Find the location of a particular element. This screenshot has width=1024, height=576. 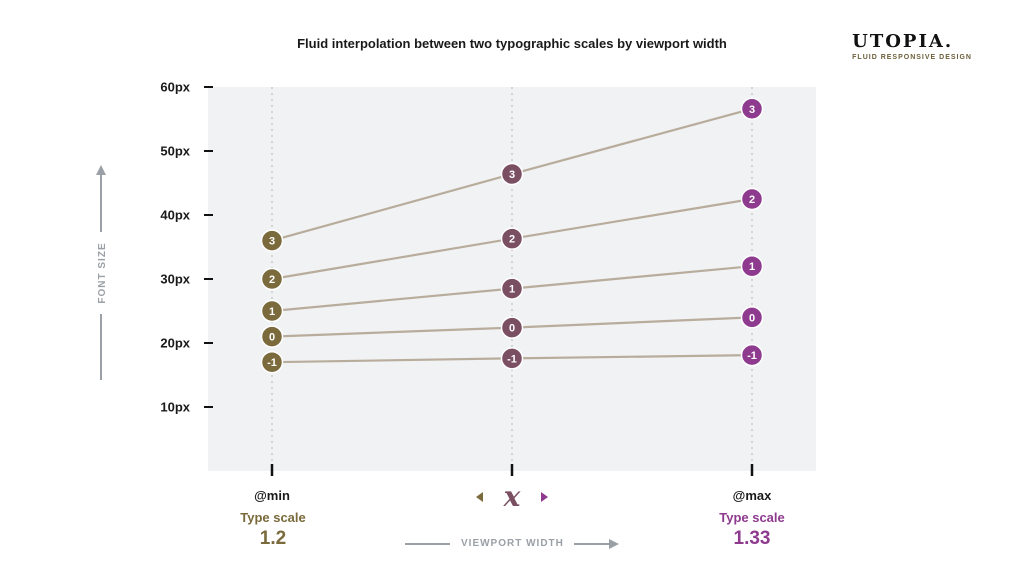

marker--1-0 is located at coordinates (272, 362).